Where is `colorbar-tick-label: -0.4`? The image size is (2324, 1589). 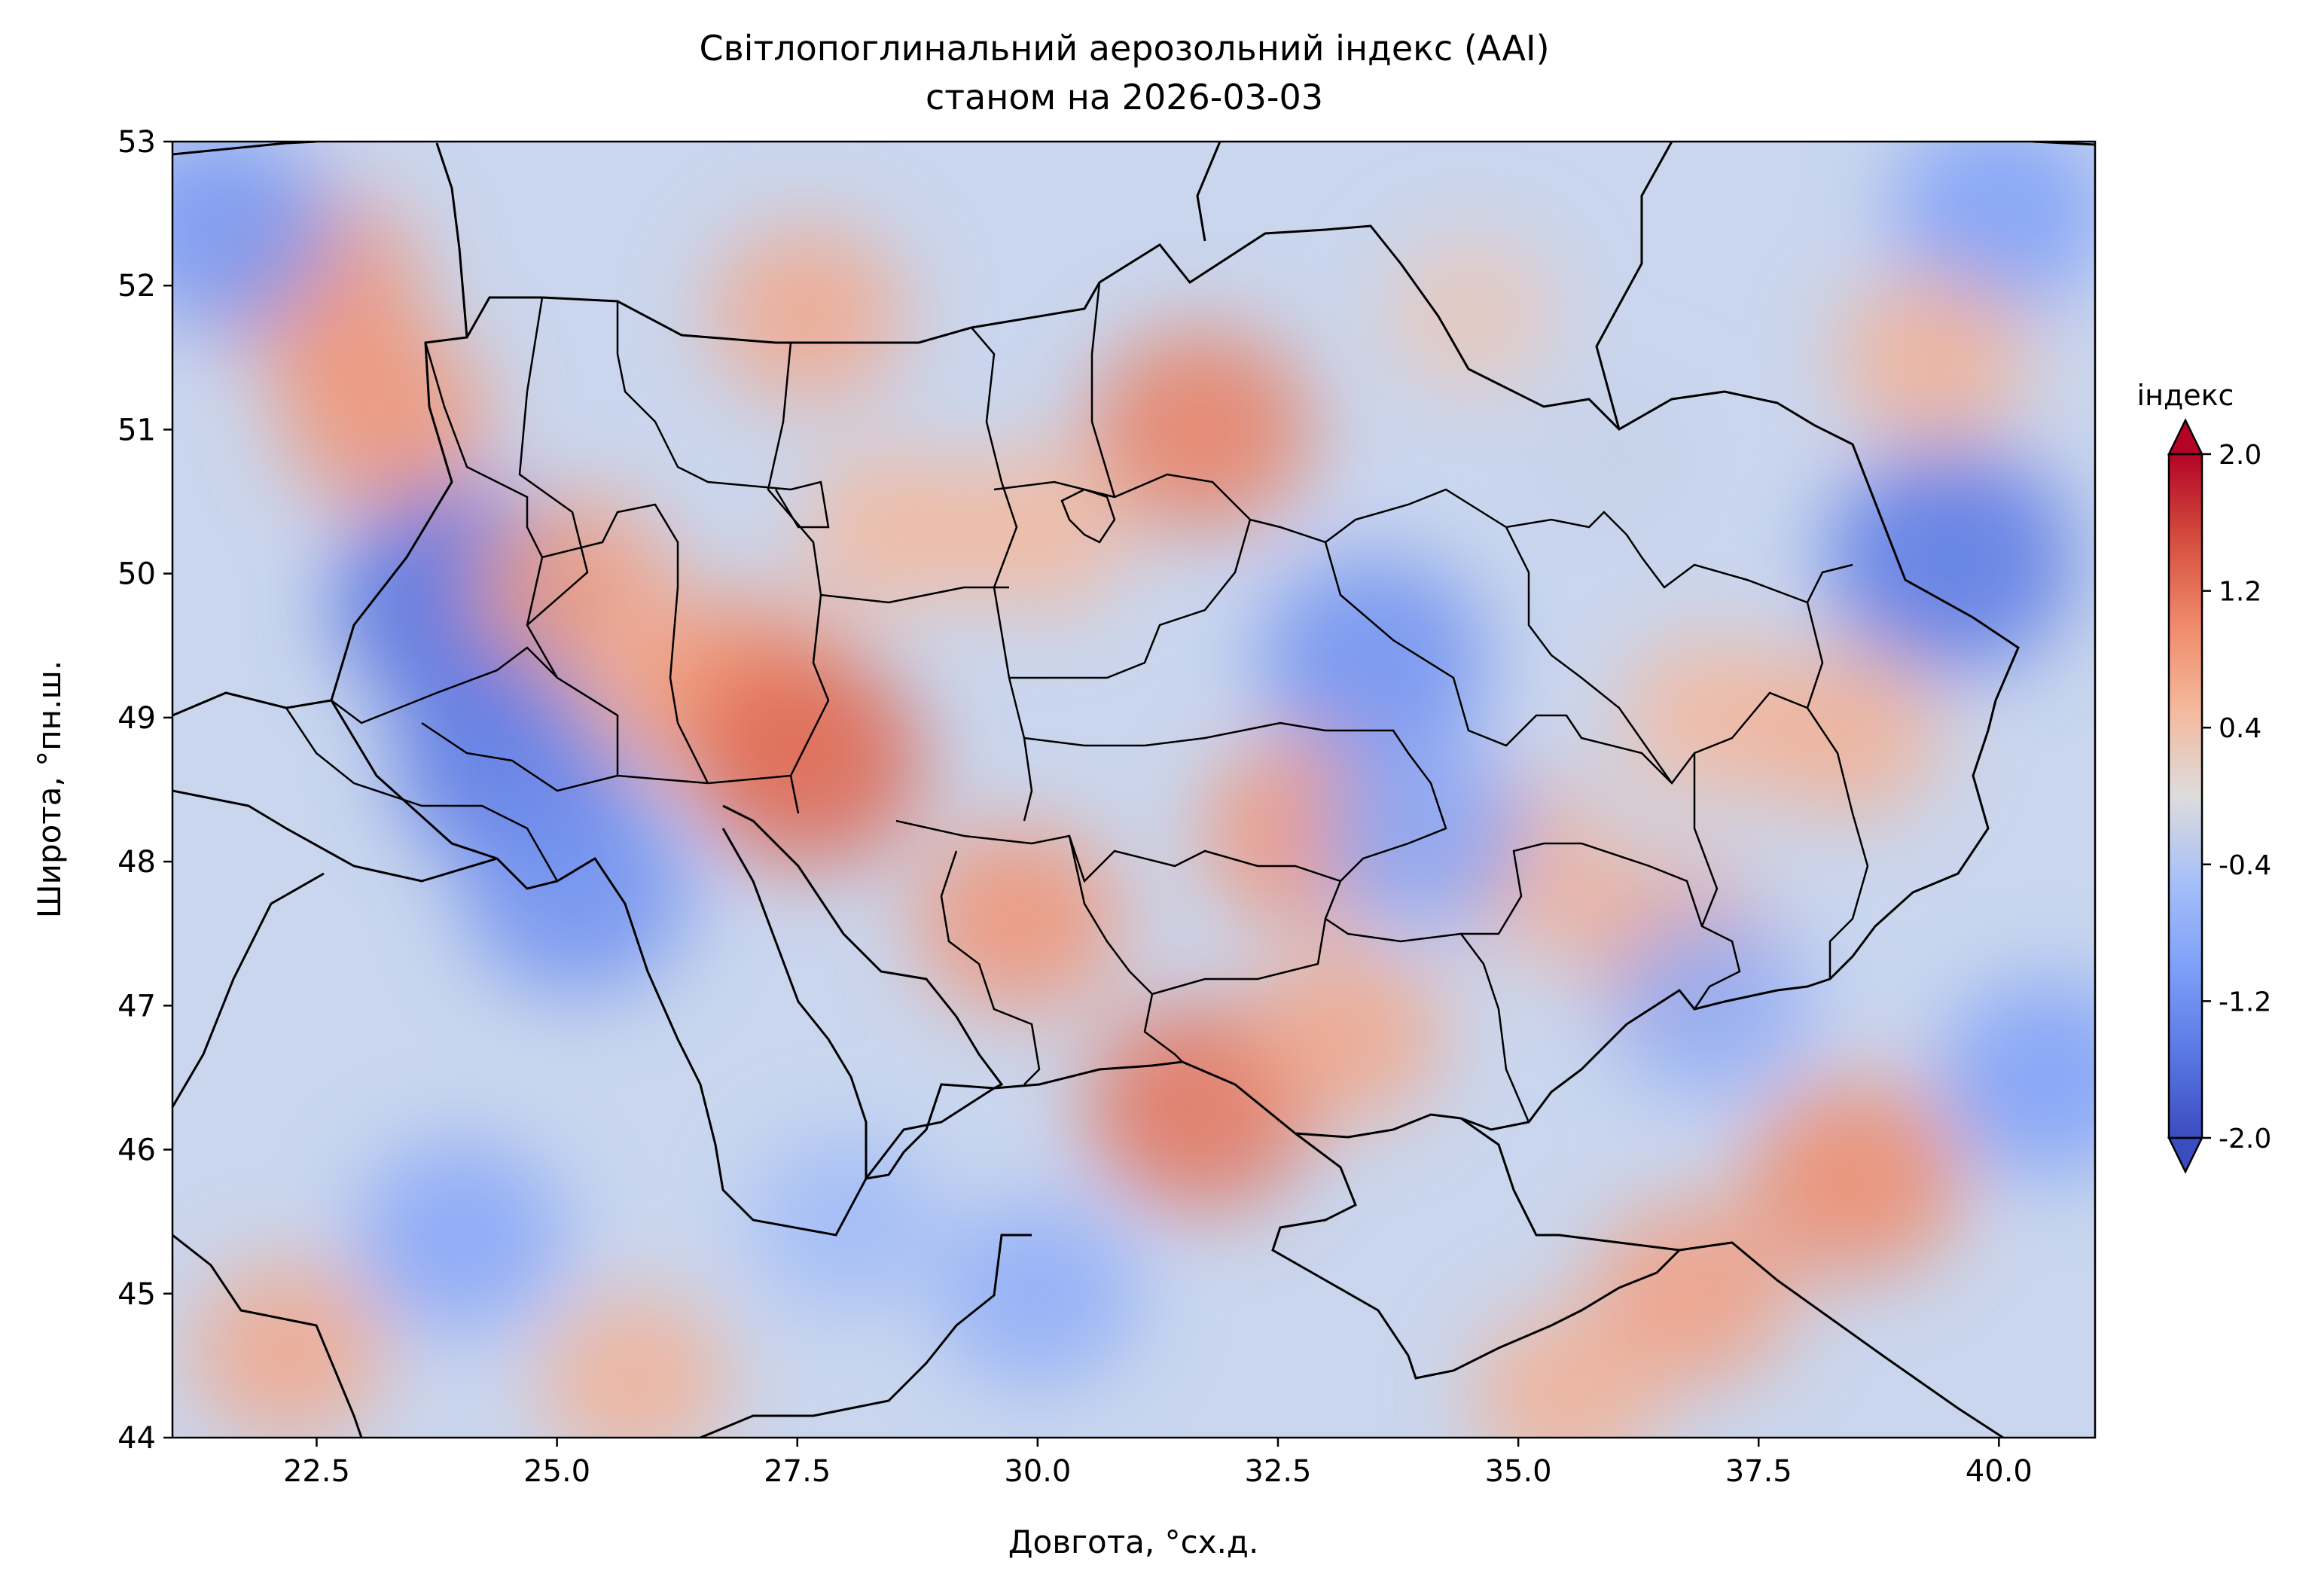 colorbar-tick-label: -0.4 is located at coordinates (2245, 865).